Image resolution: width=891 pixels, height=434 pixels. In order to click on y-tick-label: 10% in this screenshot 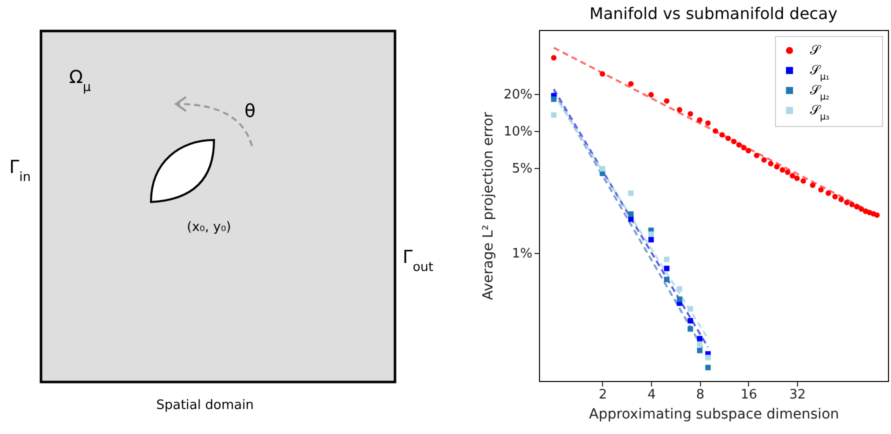, I will do `click(518, 132)`.